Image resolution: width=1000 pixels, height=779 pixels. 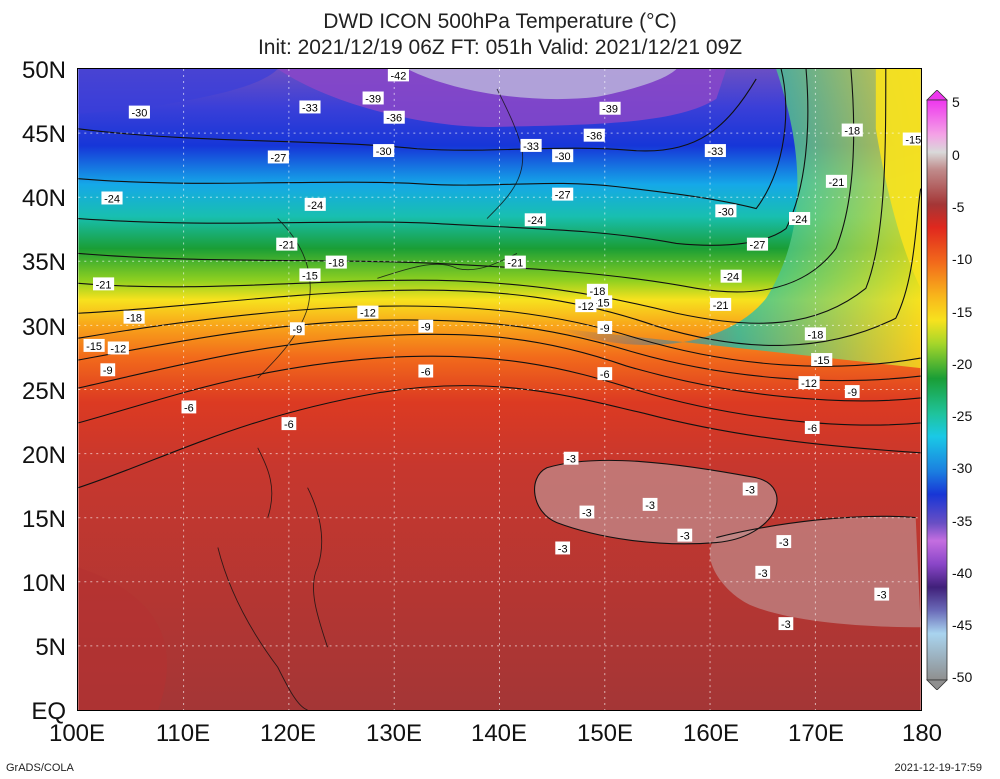 I want to click on colorbar-label: -20, so click(x=962, y=364).